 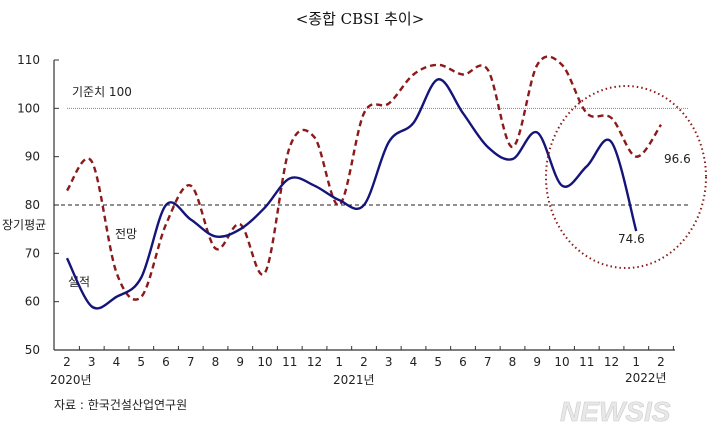 I want to click on y-tick-label: 70, so click(x=32, y=253).